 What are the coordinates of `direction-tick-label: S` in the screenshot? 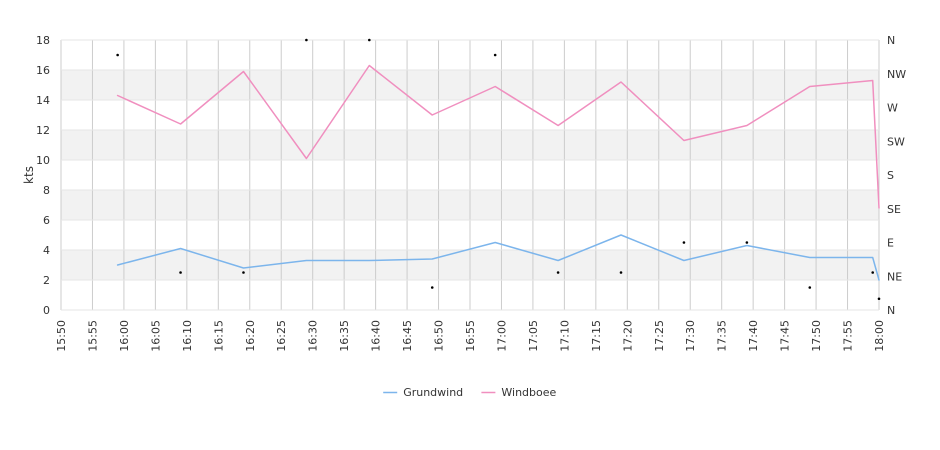 It's located at (890, 175).